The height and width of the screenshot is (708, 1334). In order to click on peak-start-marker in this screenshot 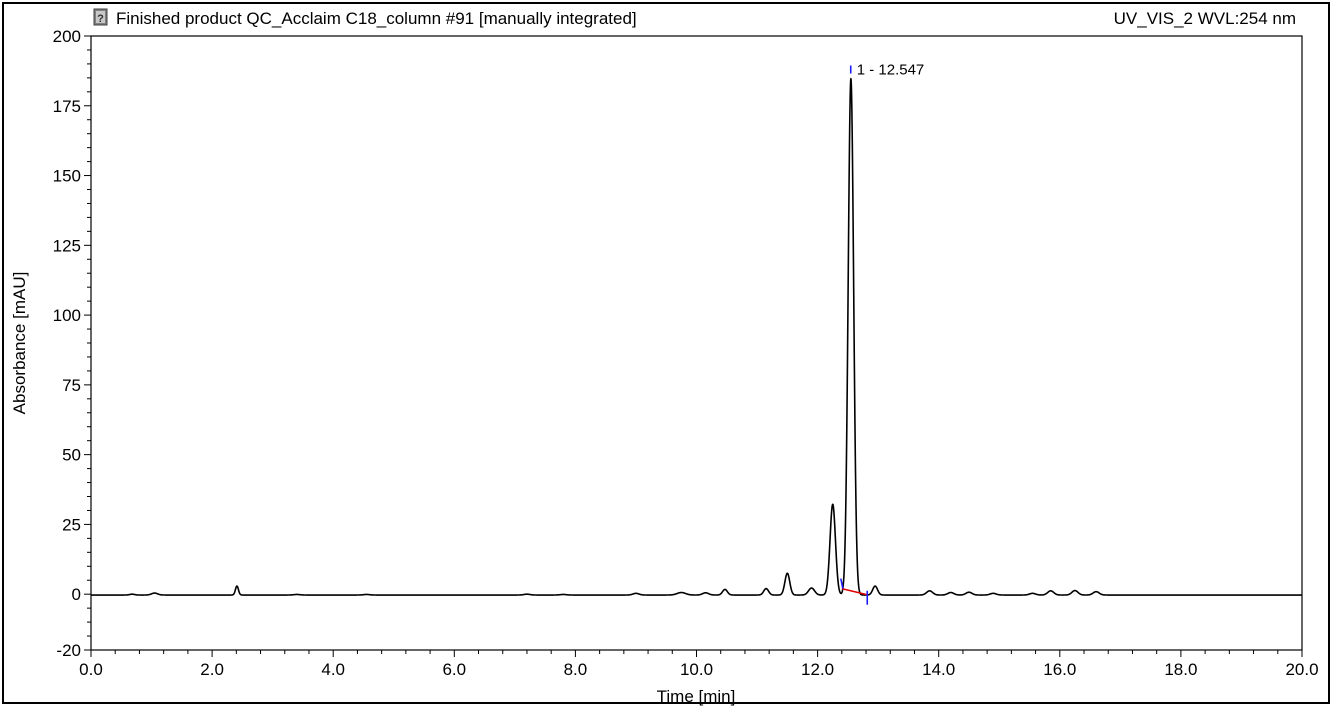, I will do `click(842, 583)`.